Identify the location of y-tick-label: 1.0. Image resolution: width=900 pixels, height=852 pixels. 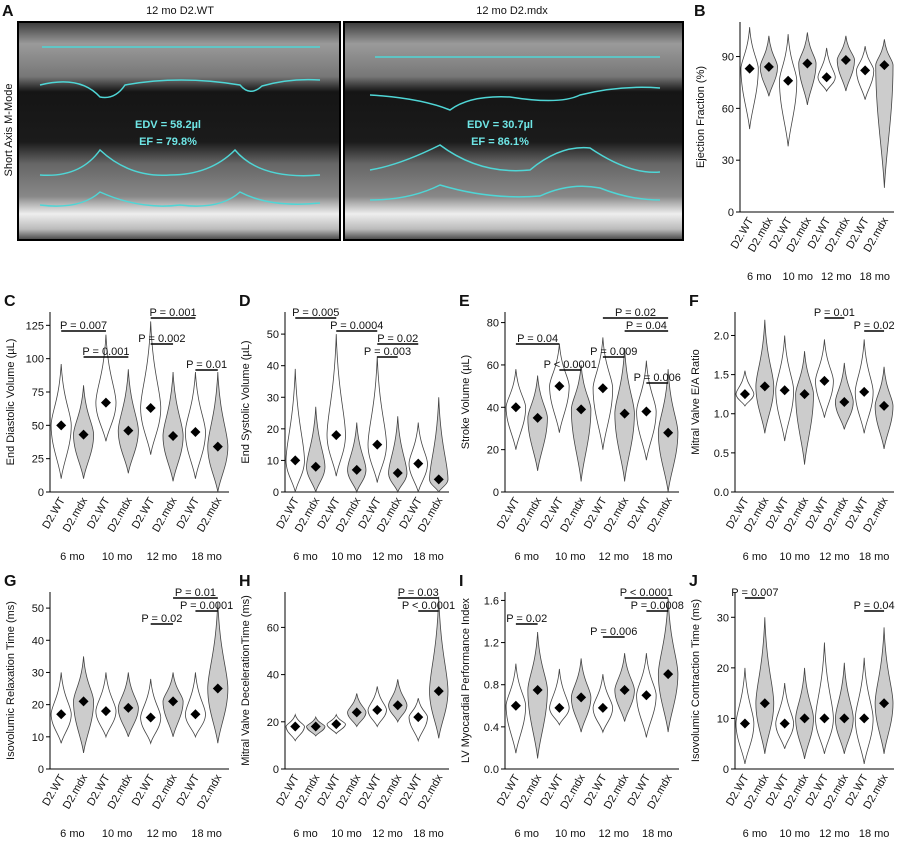
(721, 415).